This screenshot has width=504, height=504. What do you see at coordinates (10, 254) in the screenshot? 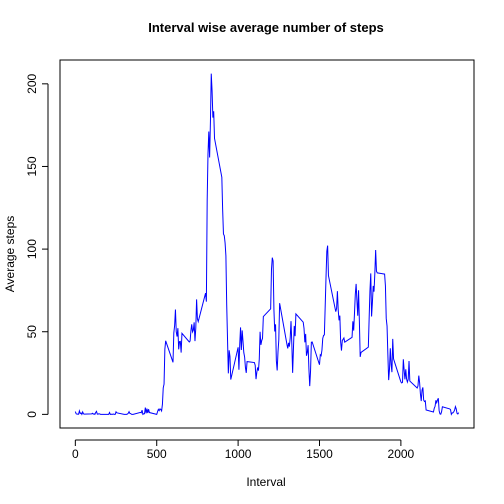
I see `y-axis-label: Average steps` at bounding box center [10, 254].